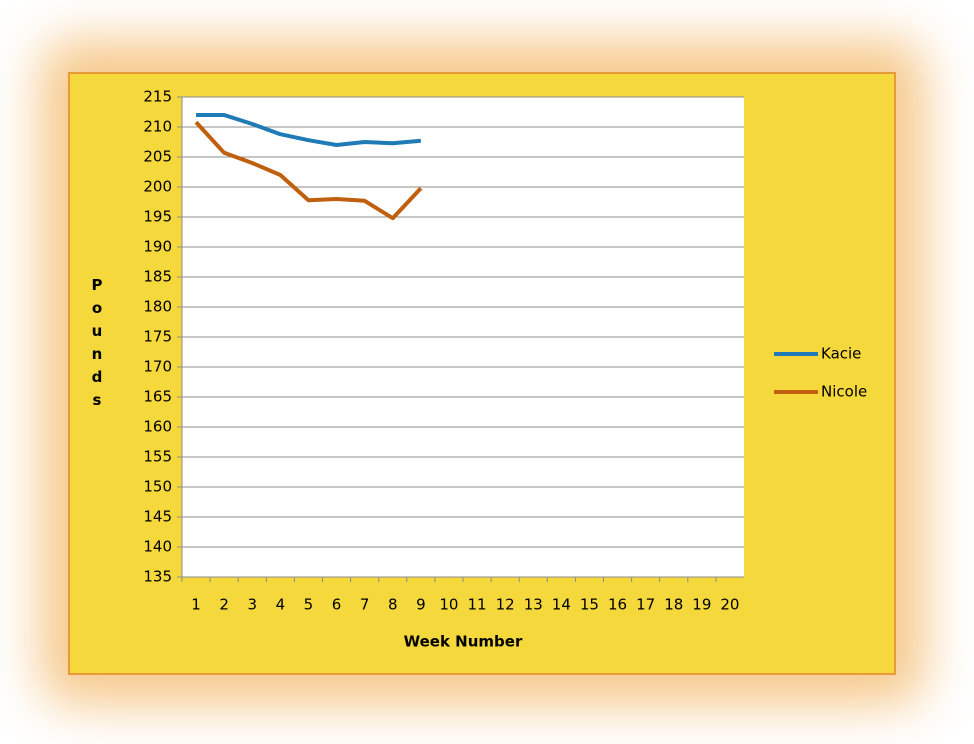 Image resolution: width=974 pixels, height=744 pixels. Describe the element at coordinates (157, 157) in the screenshot. I see `y-tick-label: 205` at that location.